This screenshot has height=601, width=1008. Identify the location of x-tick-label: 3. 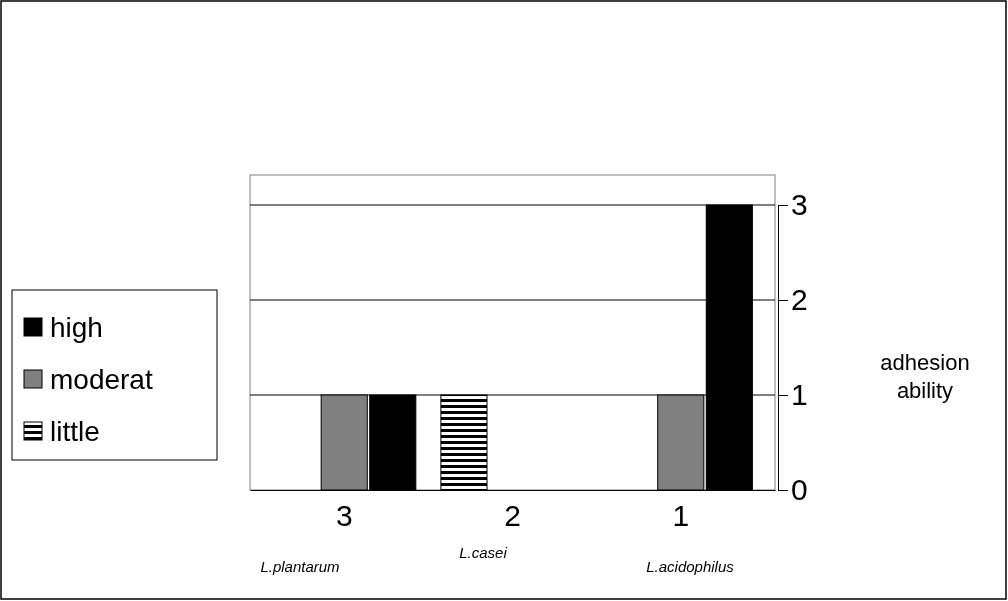
(344, 515).